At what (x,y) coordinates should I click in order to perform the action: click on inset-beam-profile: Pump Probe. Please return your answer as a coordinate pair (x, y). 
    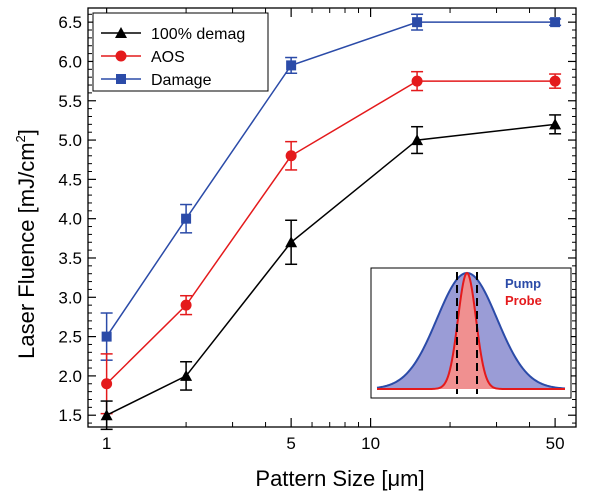
    Looking at the image, I should click on (471, 333).